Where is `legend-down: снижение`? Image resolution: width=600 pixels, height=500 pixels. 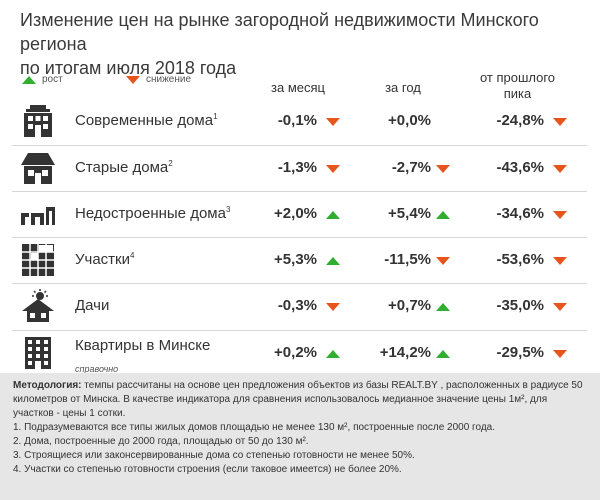
legend-down: снижение is located at coordinates (158, 79).